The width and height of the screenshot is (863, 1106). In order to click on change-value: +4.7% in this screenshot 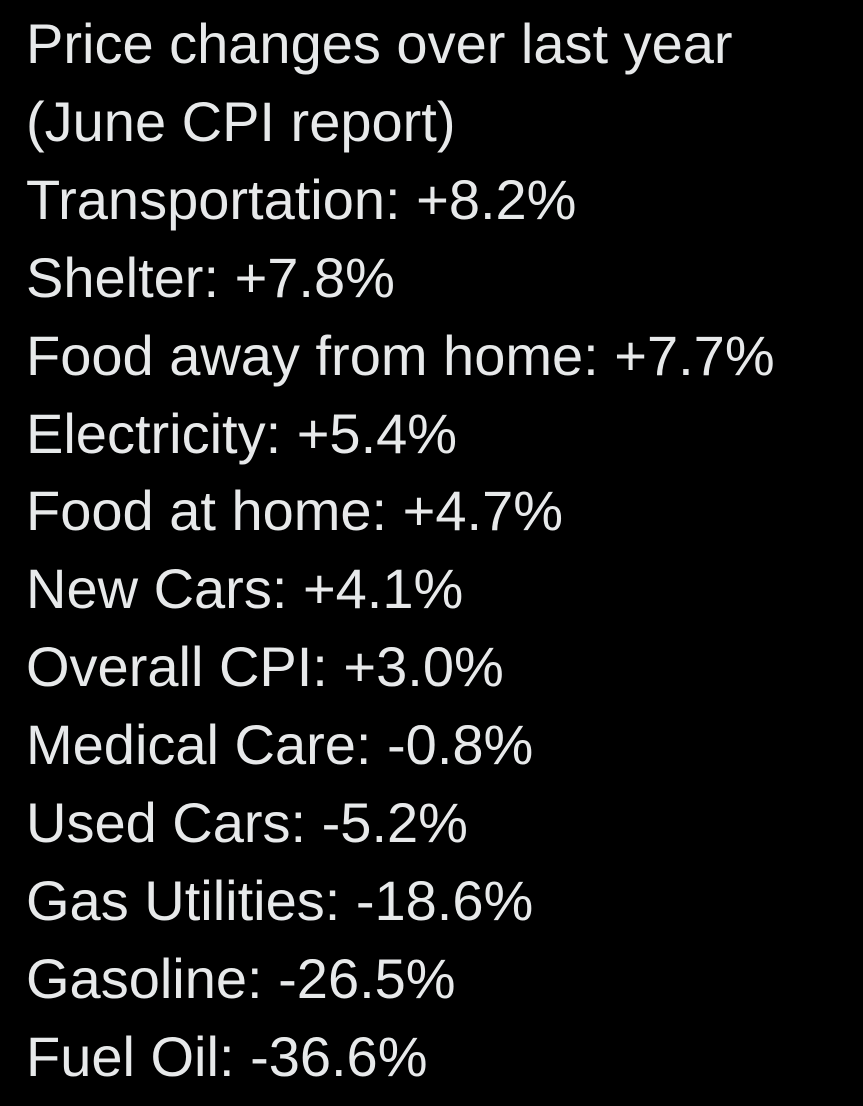, I will do `click(483, 511)`.